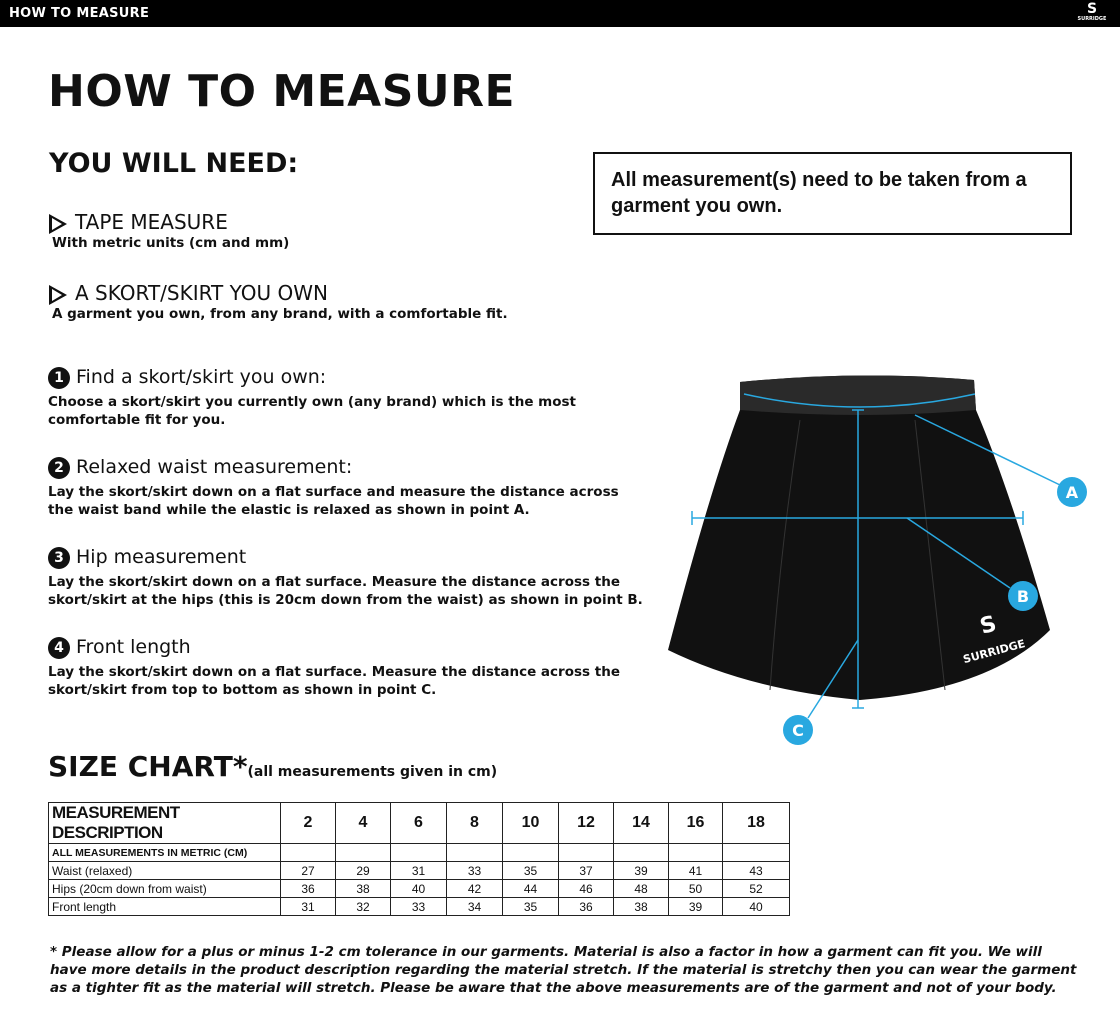 This screenshot has height=1013, width=1120. Describe the element at coordinates (474, 906) in the screenshot. I see `table-cell: 34` at that location.